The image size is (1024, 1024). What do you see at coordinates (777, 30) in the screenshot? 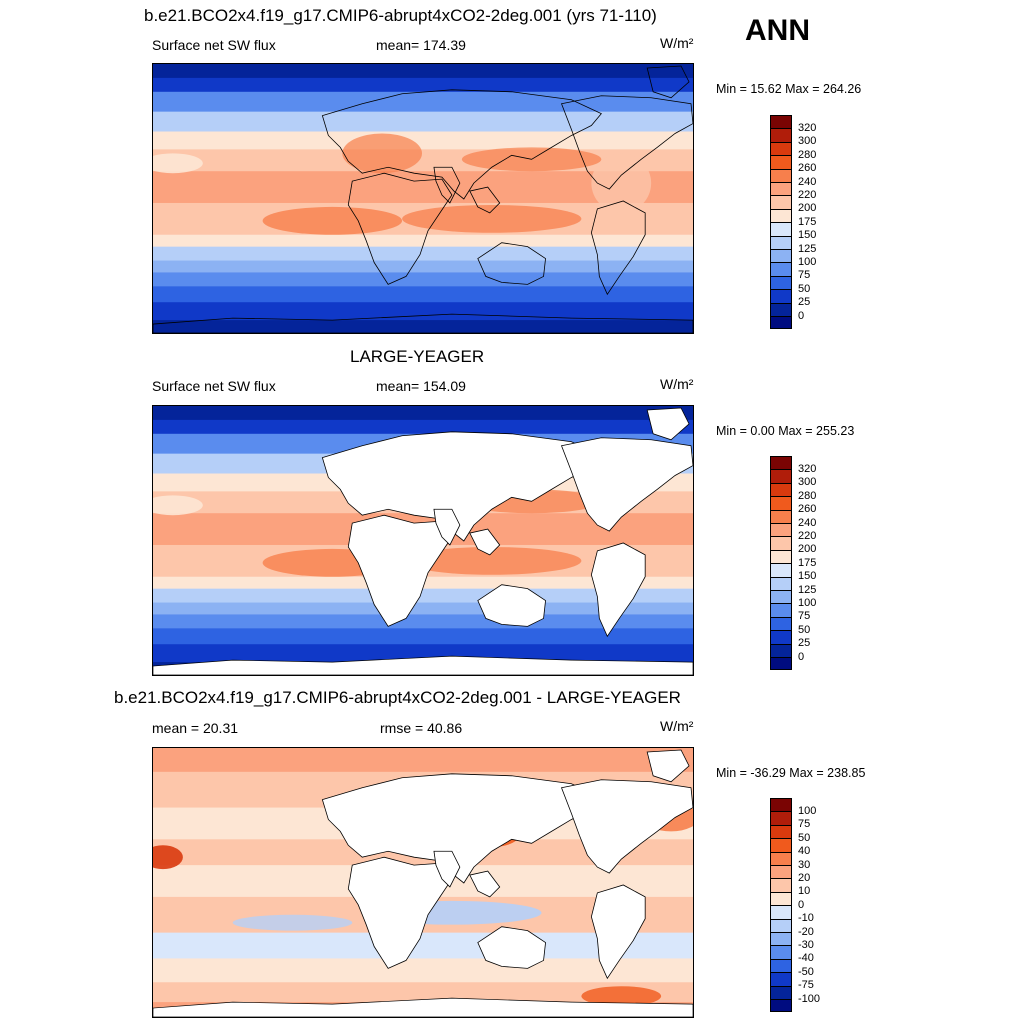
I see `season-label: ANN` at bounding box center [777, 30].